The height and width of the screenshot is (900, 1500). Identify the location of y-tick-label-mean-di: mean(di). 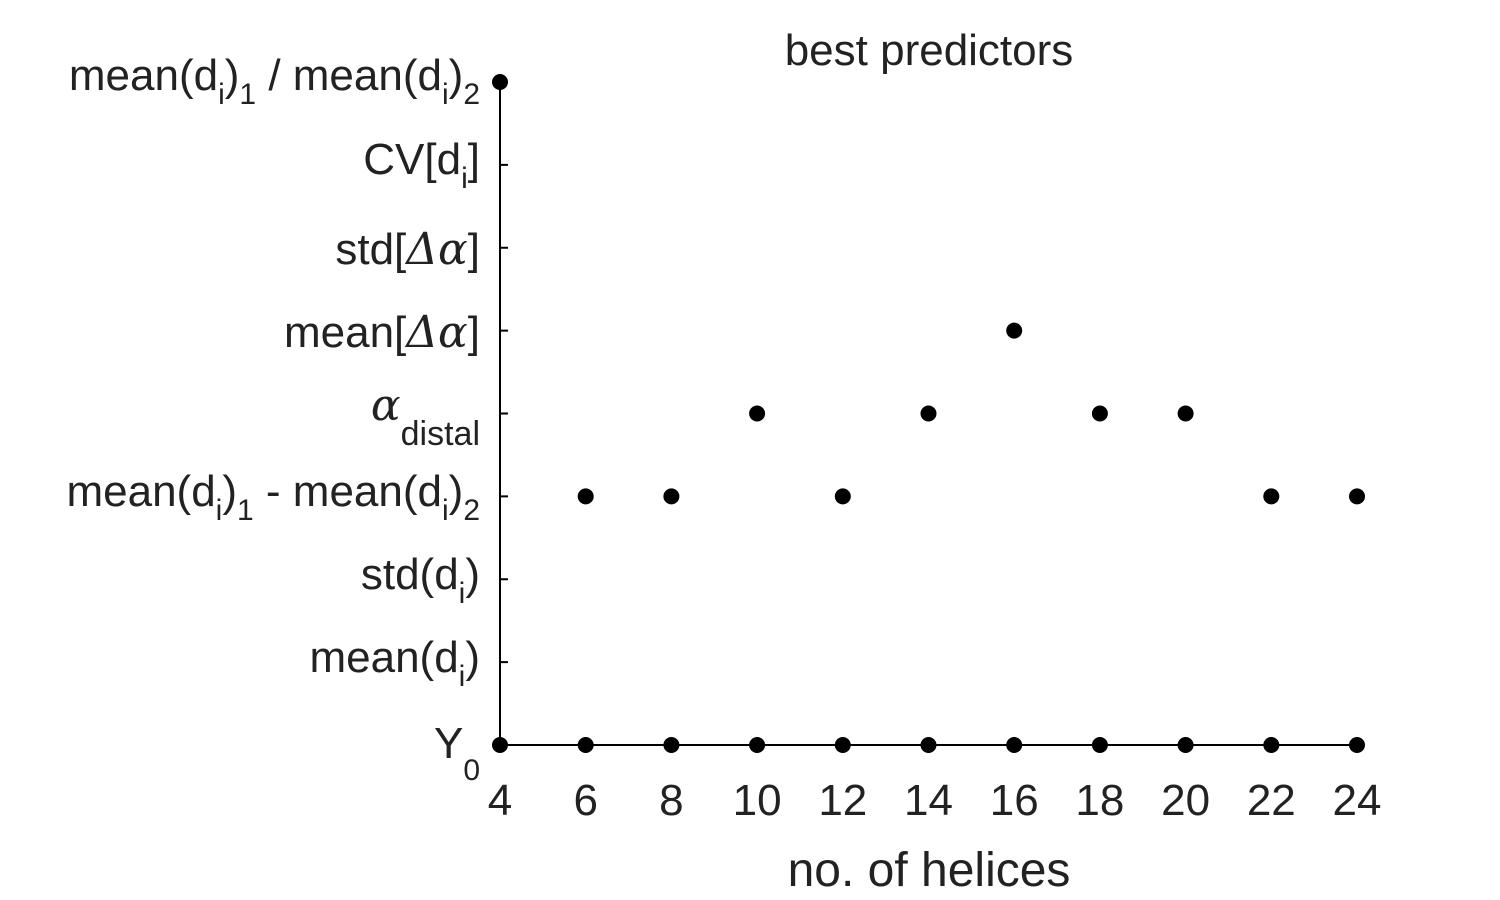
(394, 663).